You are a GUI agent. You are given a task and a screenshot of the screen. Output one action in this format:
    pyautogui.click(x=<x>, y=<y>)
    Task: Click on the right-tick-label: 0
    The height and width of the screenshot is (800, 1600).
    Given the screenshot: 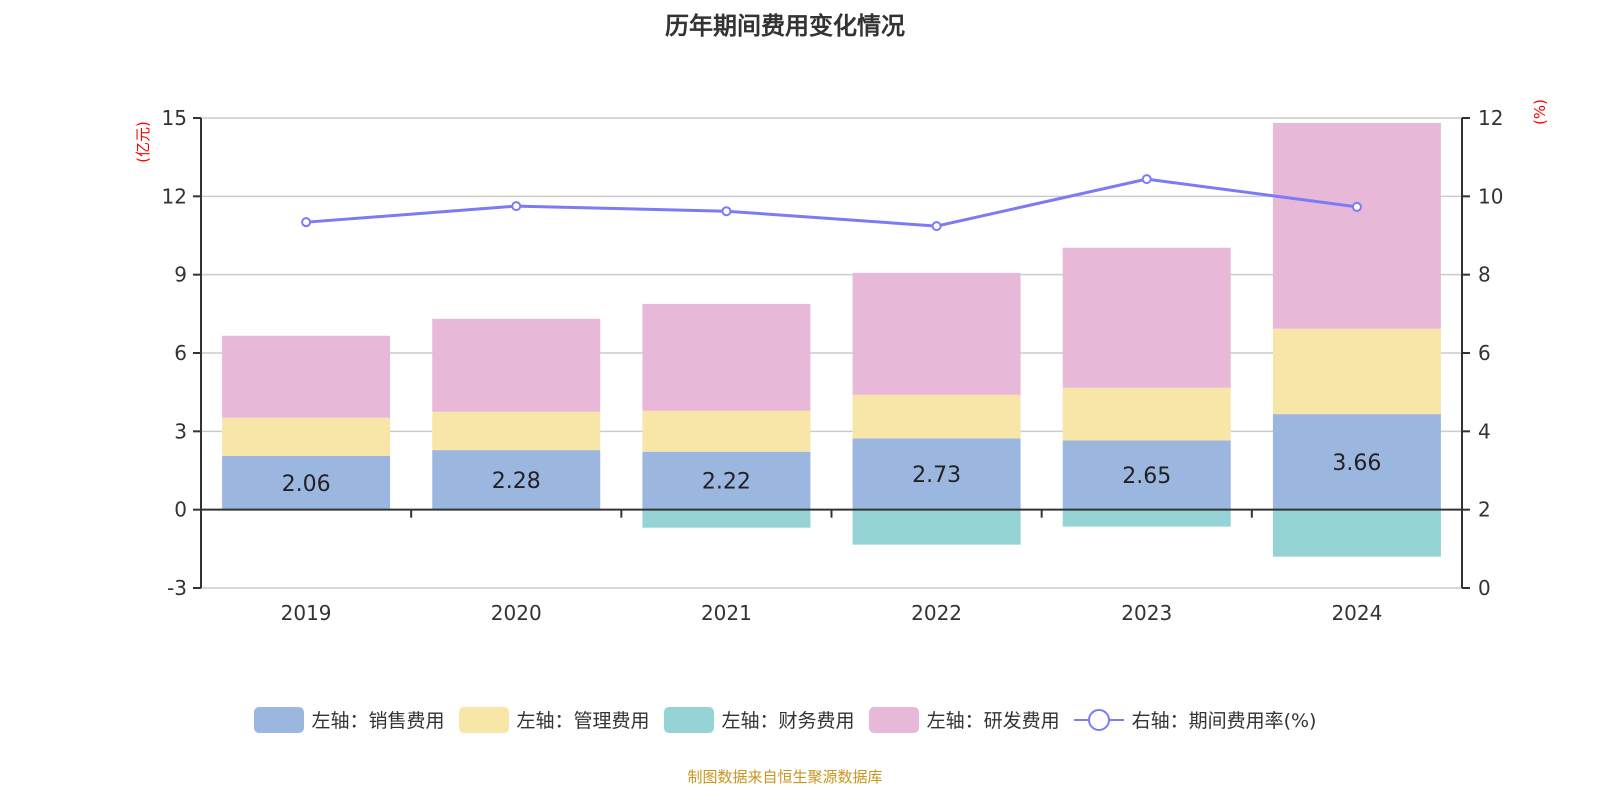 What is the action you would take?
    pyautogui.click(x=1484, y=588)
    